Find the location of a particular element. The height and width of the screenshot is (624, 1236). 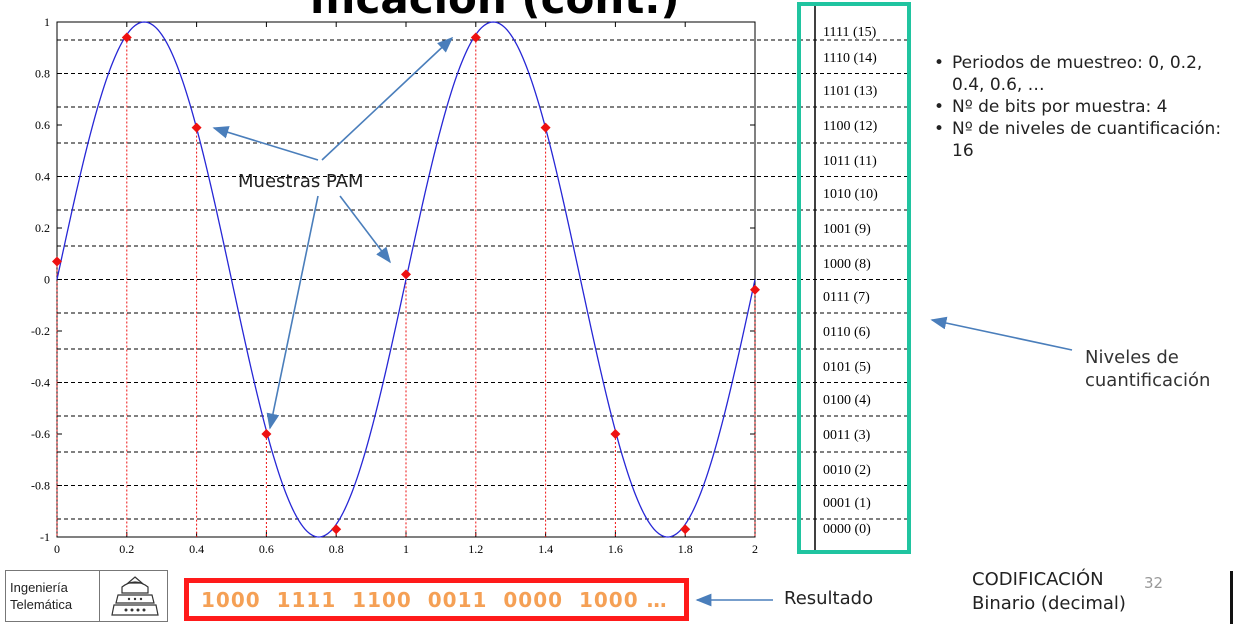

quantization-level-label: 1101 (13) is located at coordinates (850, 91).